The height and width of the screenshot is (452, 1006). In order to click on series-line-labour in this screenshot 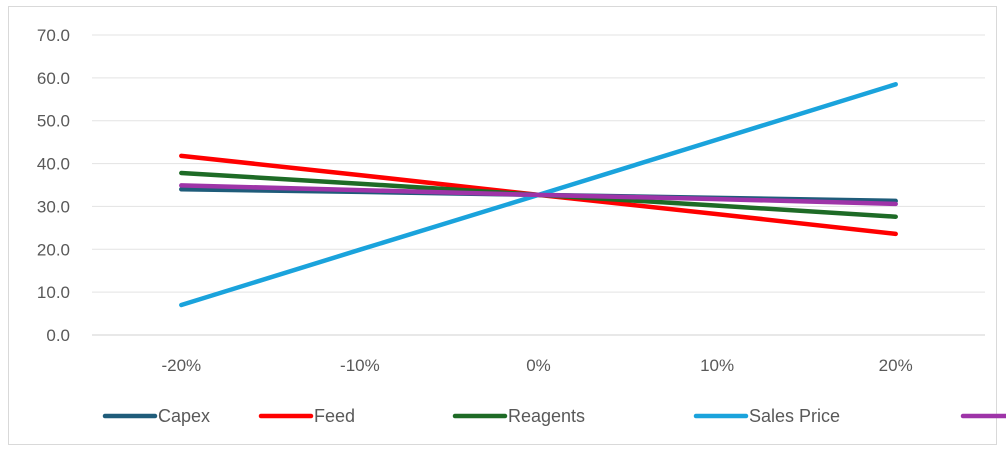, I will do `click(538, 194)`.